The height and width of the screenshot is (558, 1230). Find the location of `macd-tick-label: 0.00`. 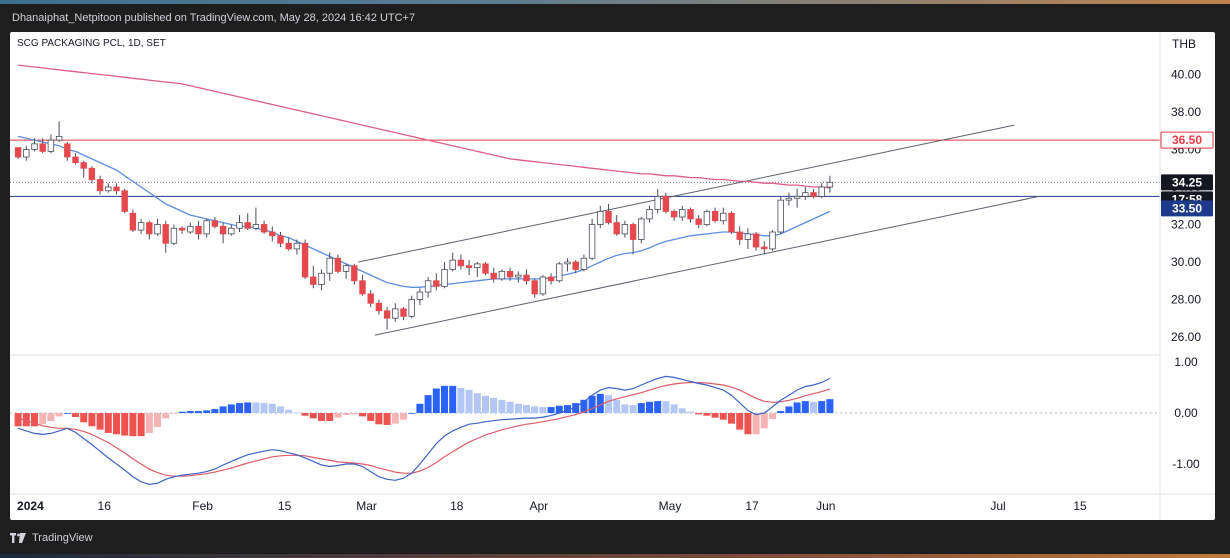

macd-tick-label: 0.00 is located at coordinates (1186, 413).